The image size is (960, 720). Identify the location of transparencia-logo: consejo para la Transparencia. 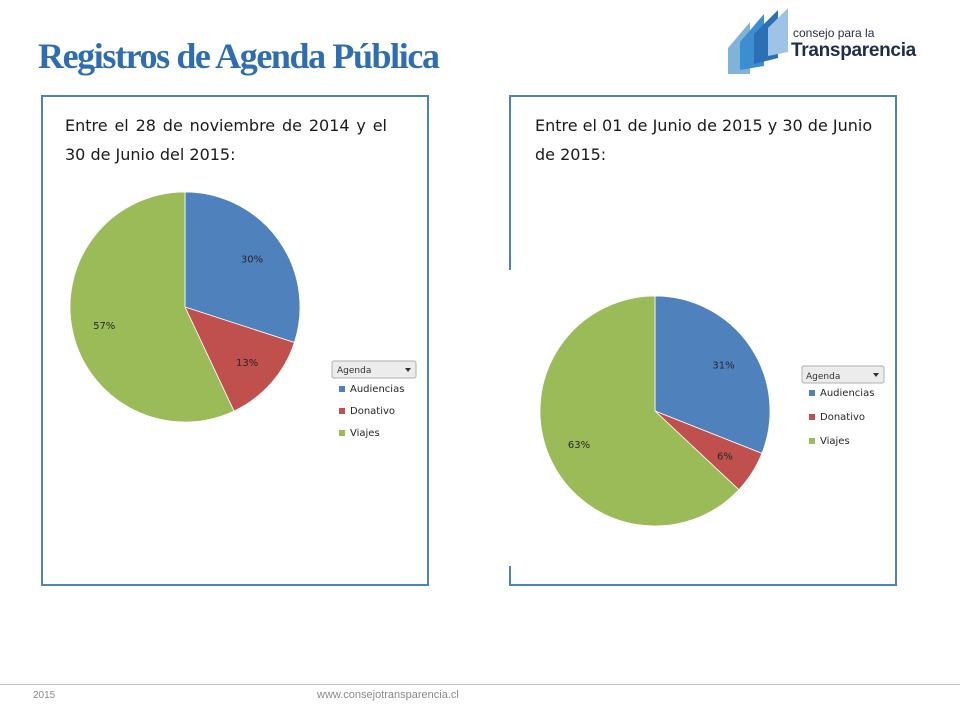
(820, 43).